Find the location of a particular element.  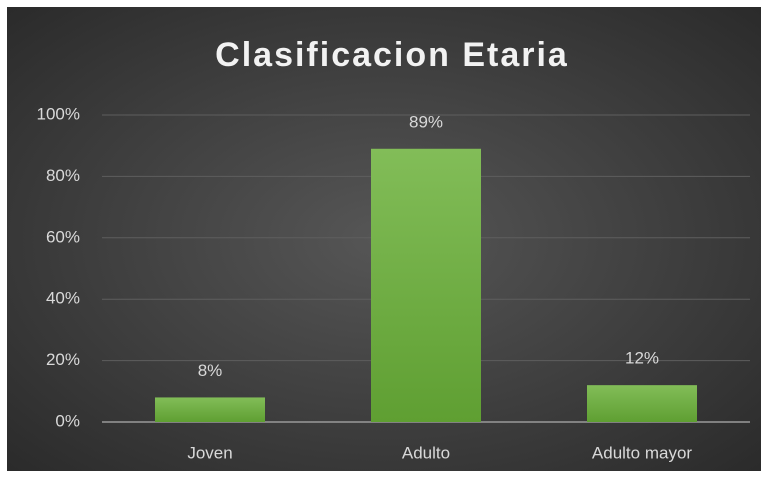

chart-title: Clasificacion Etaria is located at coordinates (392, 55).